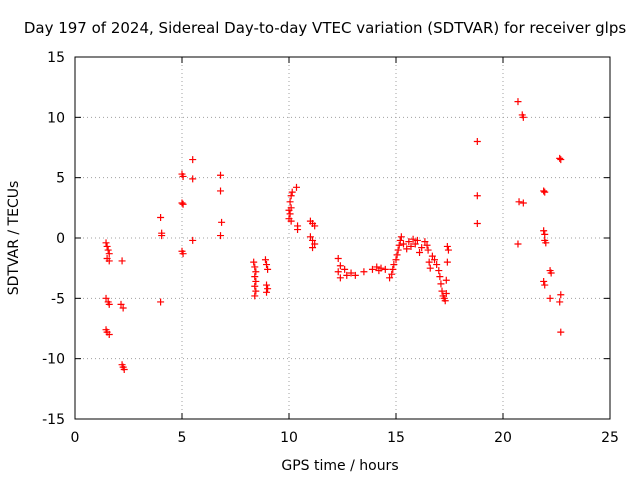 This screenshot has width=640, height=480. What do you see at coordinates (56, 58) in the screenshot?
I see `y-tick-label: 15` at bounding box center [56, 58].